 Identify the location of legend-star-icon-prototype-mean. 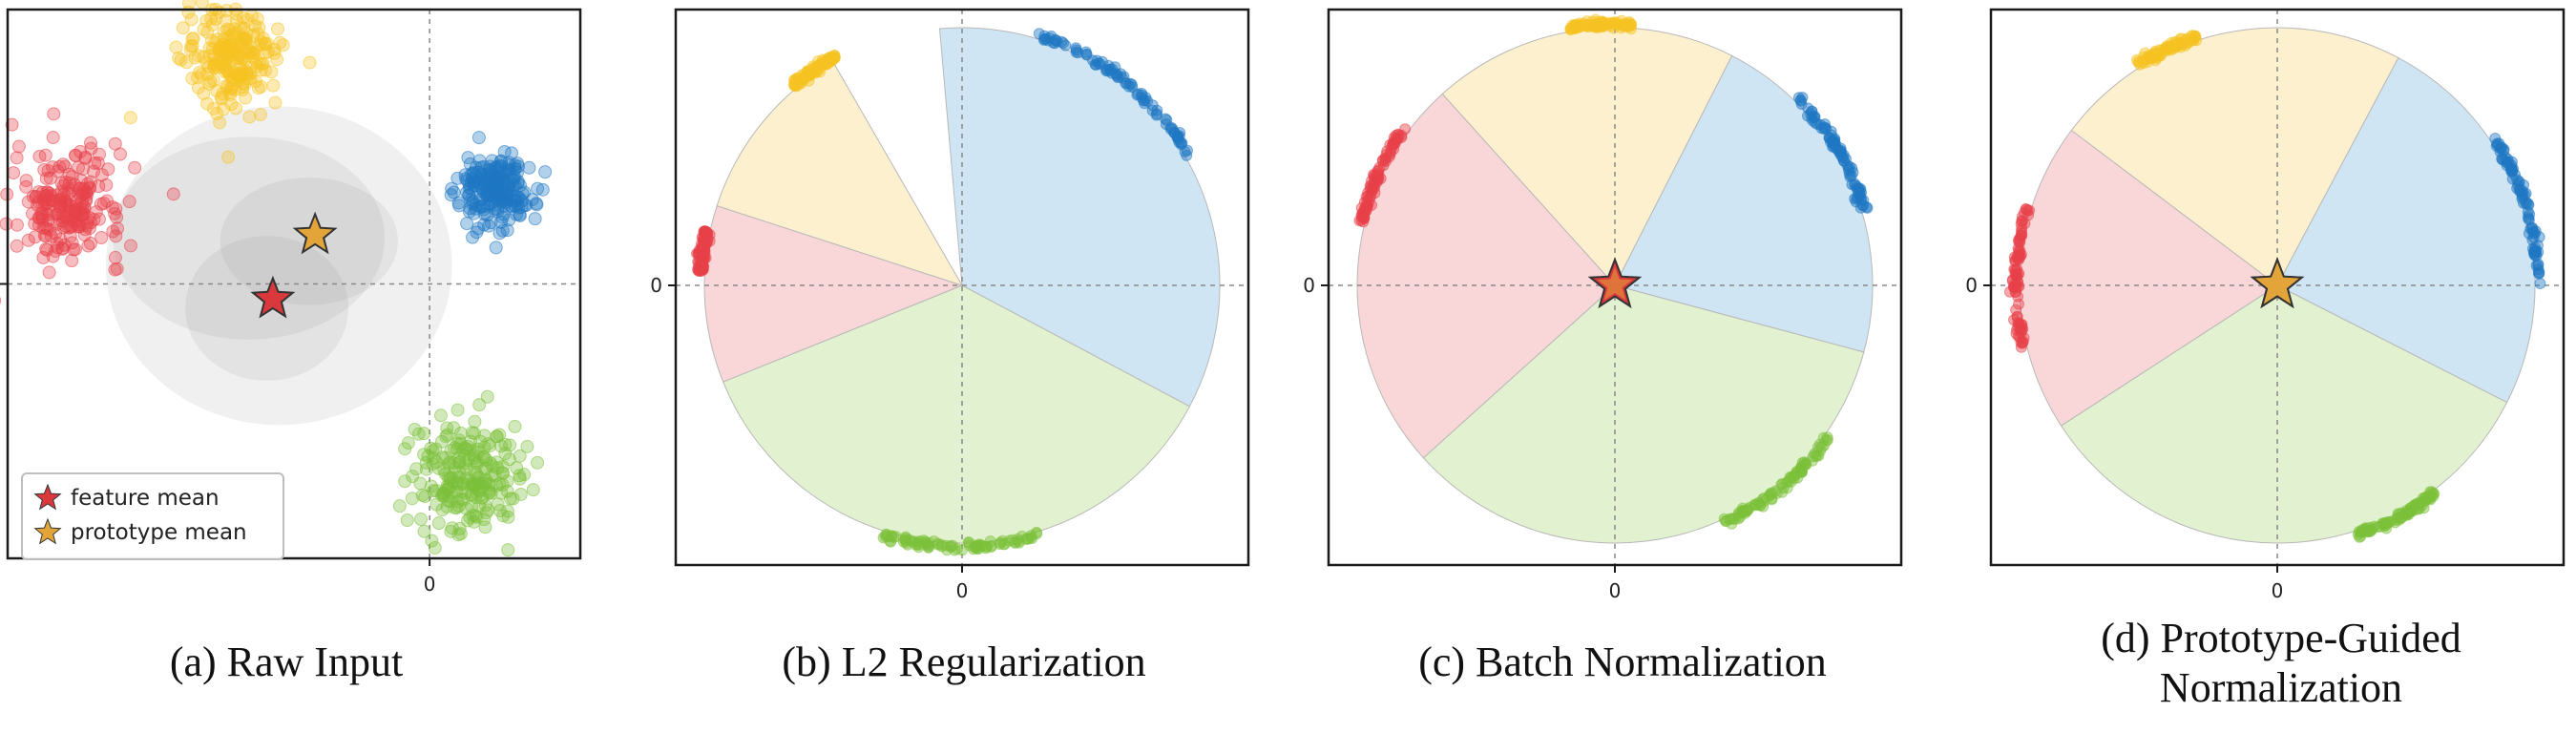
(47, 531).